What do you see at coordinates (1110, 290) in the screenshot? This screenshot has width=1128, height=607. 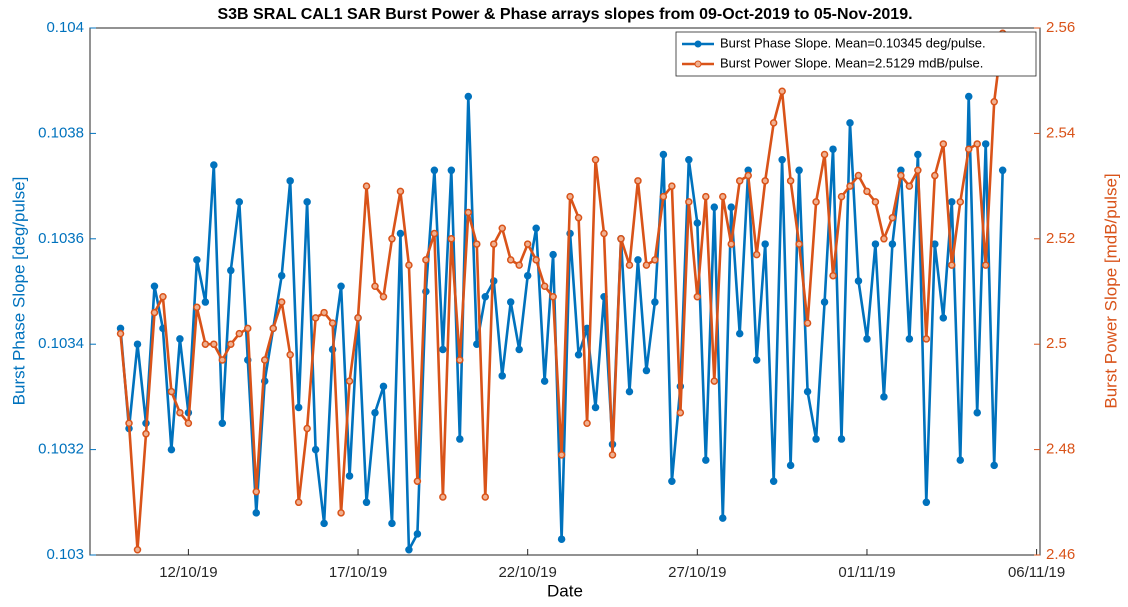 I see `y2-axis-label: Burst Power Slope [mdB/pulse]` at bounding box center [1110, 290].